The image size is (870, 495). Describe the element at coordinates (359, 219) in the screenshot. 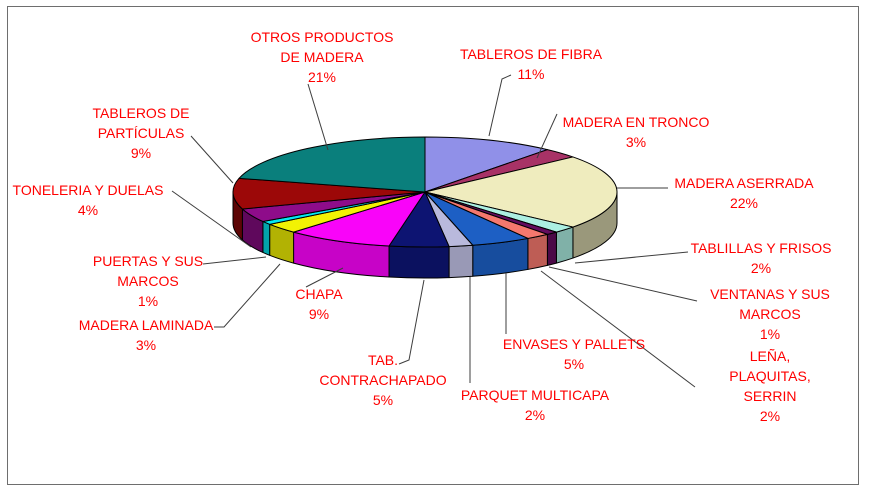

I see `pie-slice-chapa` at that location.